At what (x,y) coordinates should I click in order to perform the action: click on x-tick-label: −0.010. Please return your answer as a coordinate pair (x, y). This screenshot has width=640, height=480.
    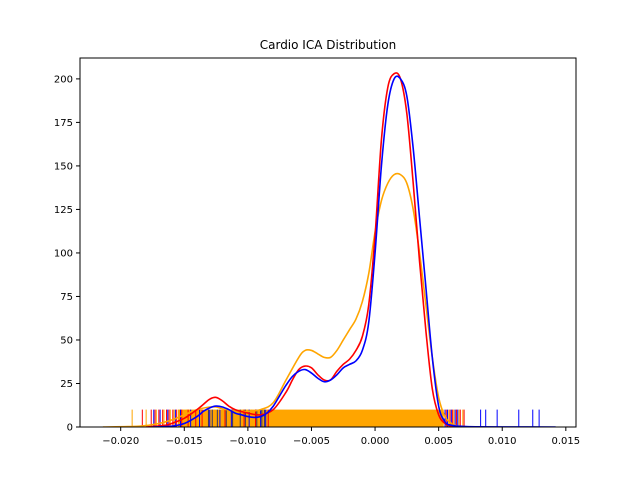
    Looking at the image, I should click on (247, 441).